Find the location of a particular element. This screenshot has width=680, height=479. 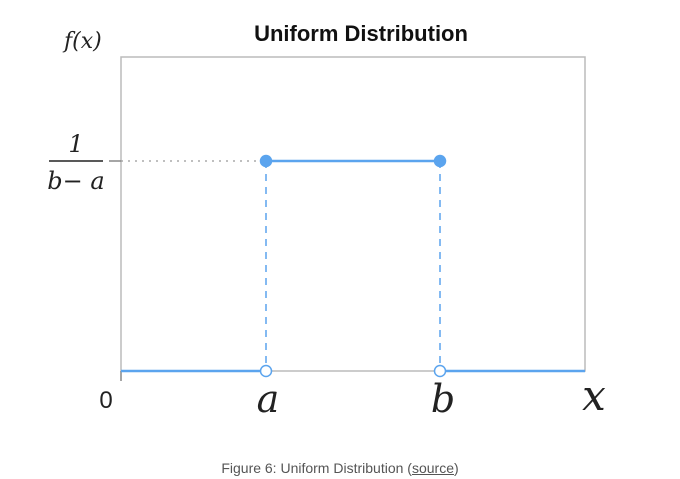

caption-source-link: source is located at coordinates (432, 468).